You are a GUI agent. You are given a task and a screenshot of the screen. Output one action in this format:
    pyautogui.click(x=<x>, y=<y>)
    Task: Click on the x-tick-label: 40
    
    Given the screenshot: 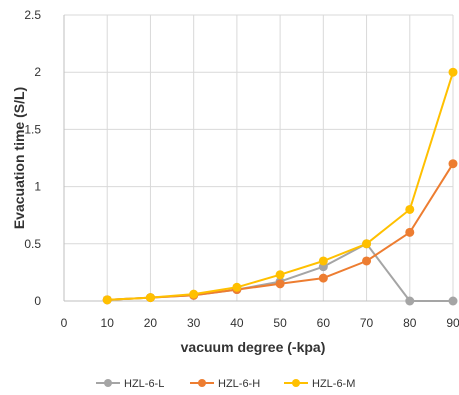 What is the action you would take?
    pyautogui.click(x=237, y=323)
    